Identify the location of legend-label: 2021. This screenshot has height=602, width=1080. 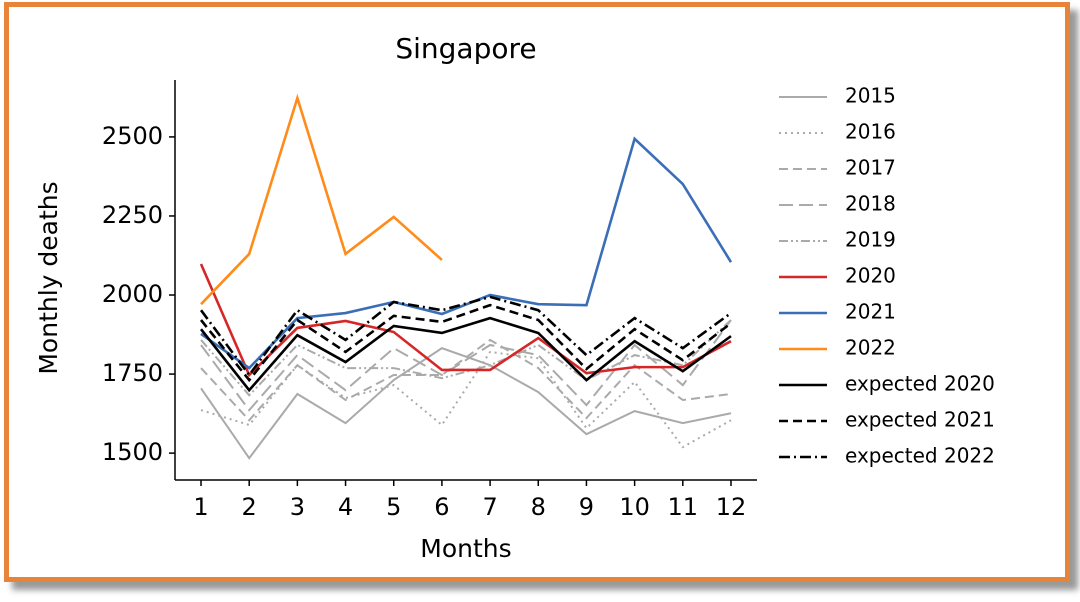
(870, 312).